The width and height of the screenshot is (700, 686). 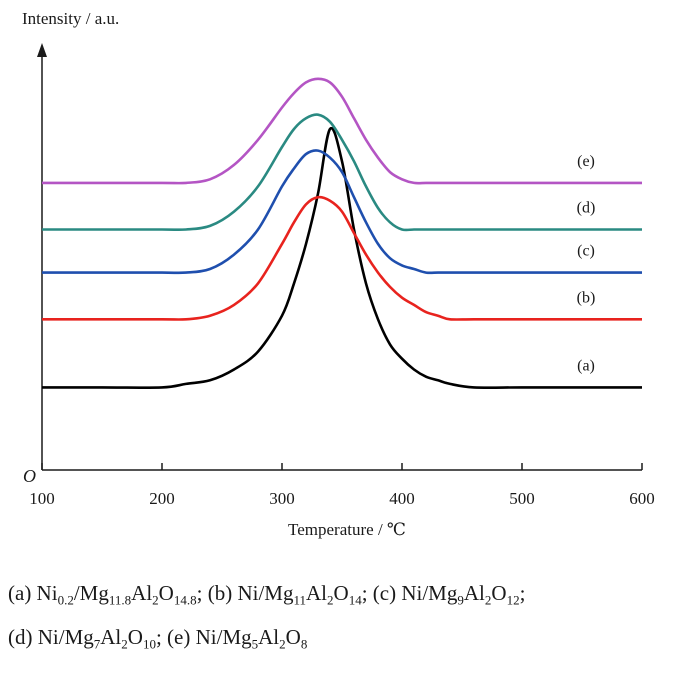 I want to click on caption-segment: 14, so click(x=355, y=600).